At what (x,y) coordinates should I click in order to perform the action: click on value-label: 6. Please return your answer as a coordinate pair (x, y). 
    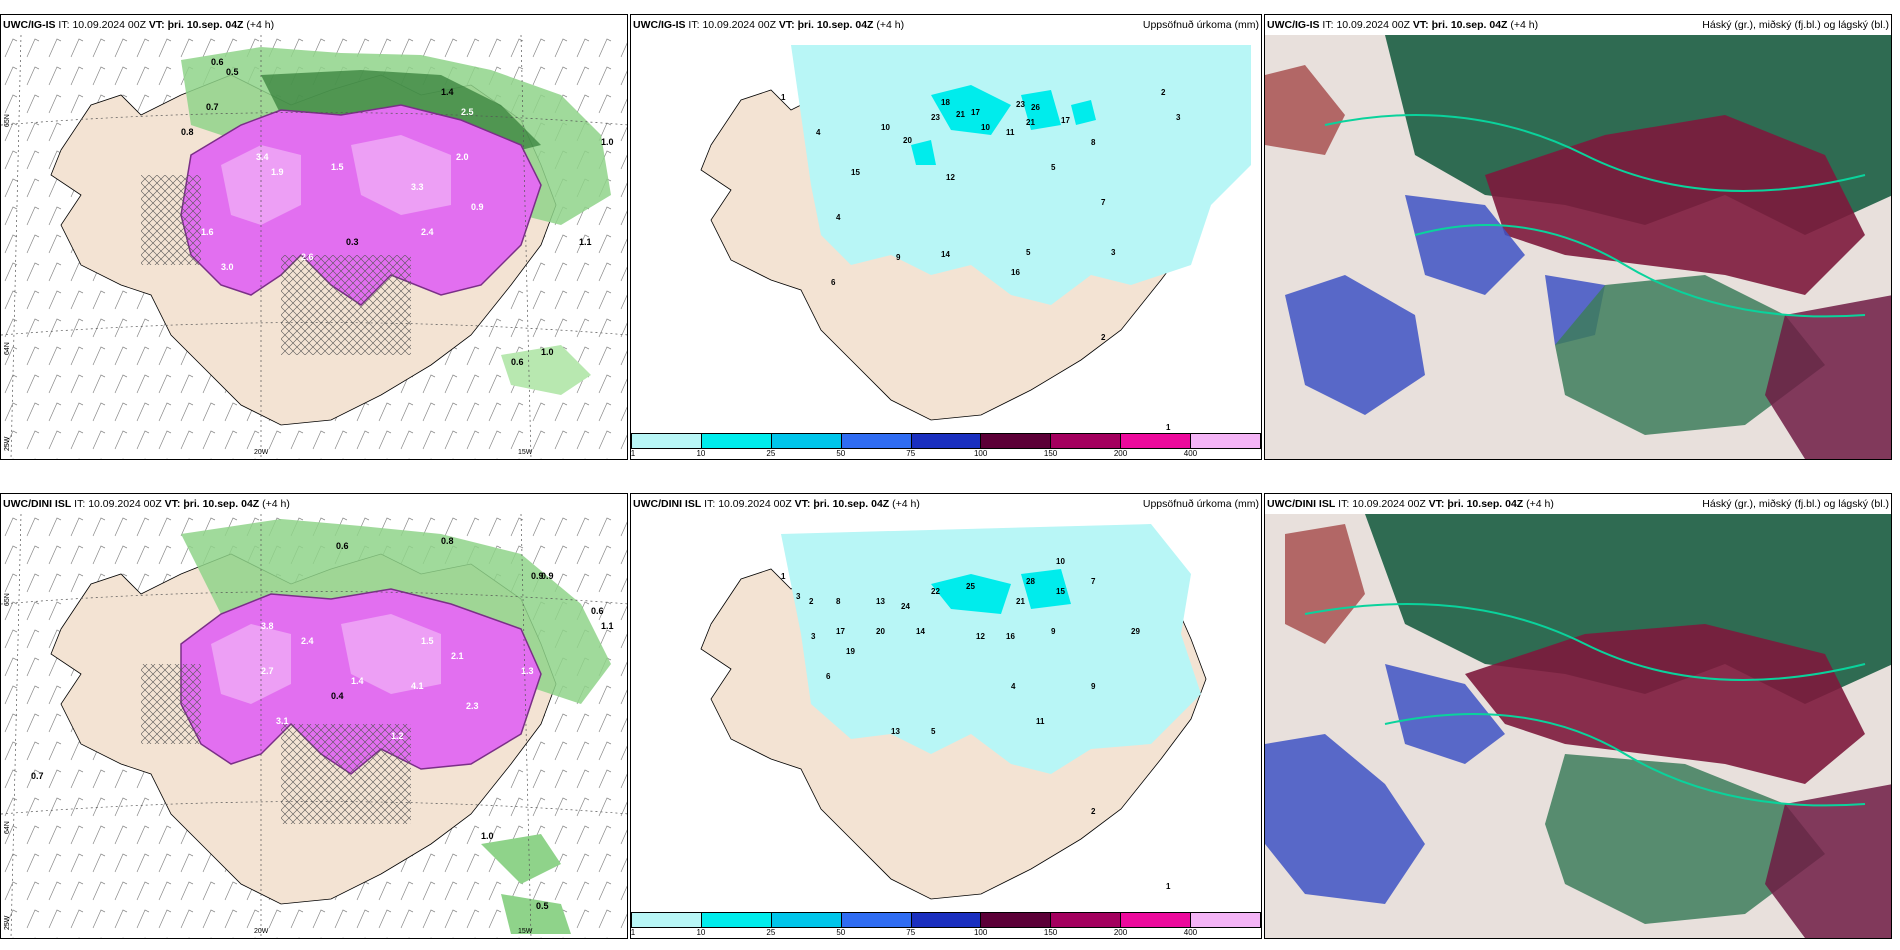
    Looking at the image, I should click on (833, 282).